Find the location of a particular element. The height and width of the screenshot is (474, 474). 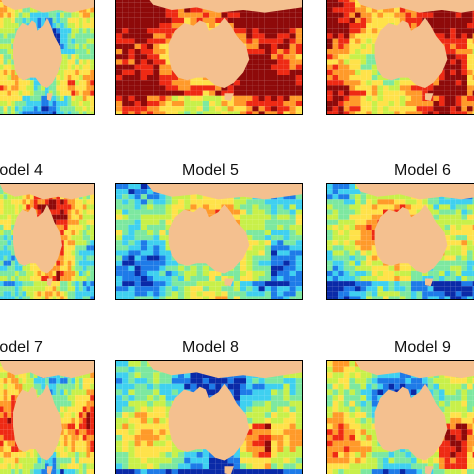

panel-title-model-7: Model 7 is located at coordinates (21, 347).